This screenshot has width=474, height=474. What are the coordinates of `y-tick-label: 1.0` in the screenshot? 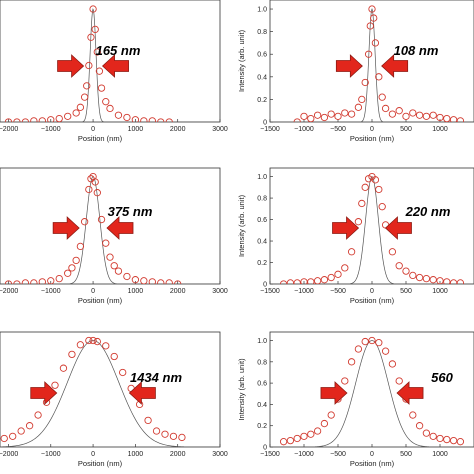 It's located at (262, 177).